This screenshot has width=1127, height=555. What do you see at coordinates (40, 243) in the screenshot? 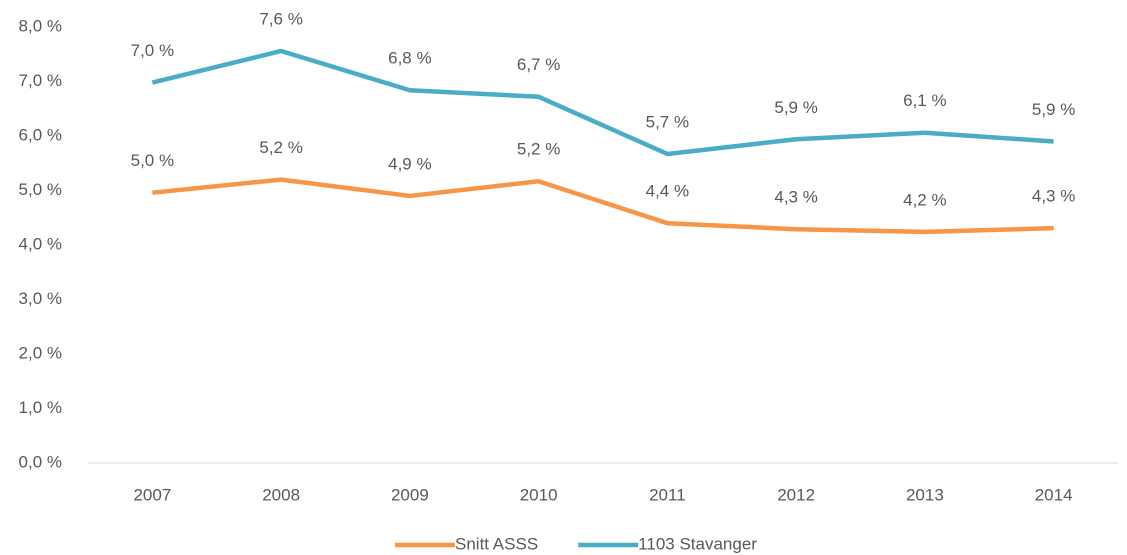
I see `y-tick-label: 4,0 %` at bounding box center [40, 243].